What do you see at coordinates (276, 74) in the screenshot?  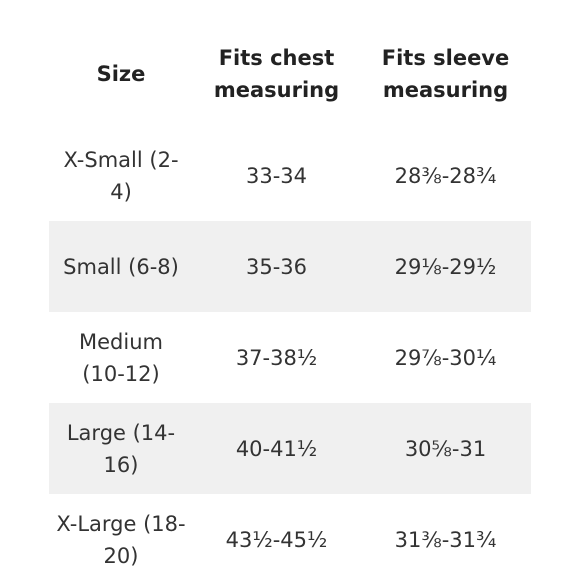 I see `header-chest: Fits chest measuring` at bounding box center [276, 74].